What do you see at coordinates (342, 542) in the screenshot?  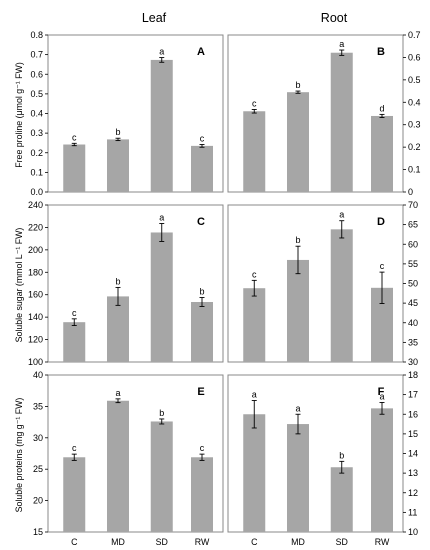 I see `x-category-label: SD` at bounding box center [342, 542].